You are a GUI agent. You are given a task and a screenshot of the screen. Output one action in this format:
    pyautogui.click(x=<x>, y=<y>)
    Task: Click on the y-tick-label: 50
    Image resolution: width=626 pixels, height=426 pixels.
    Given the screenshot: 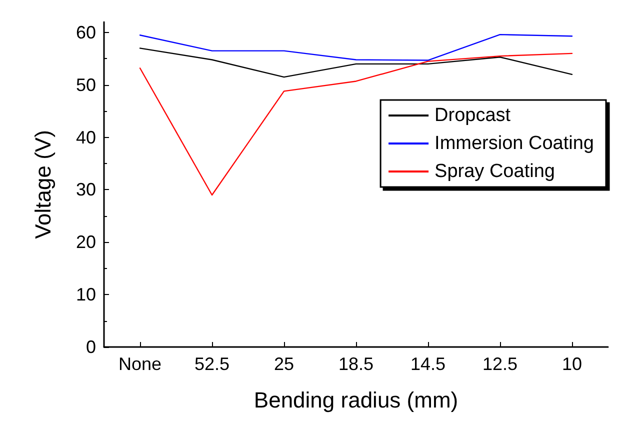 What is the action you would take?
    pyautogui.click(x=86, y=84)
    